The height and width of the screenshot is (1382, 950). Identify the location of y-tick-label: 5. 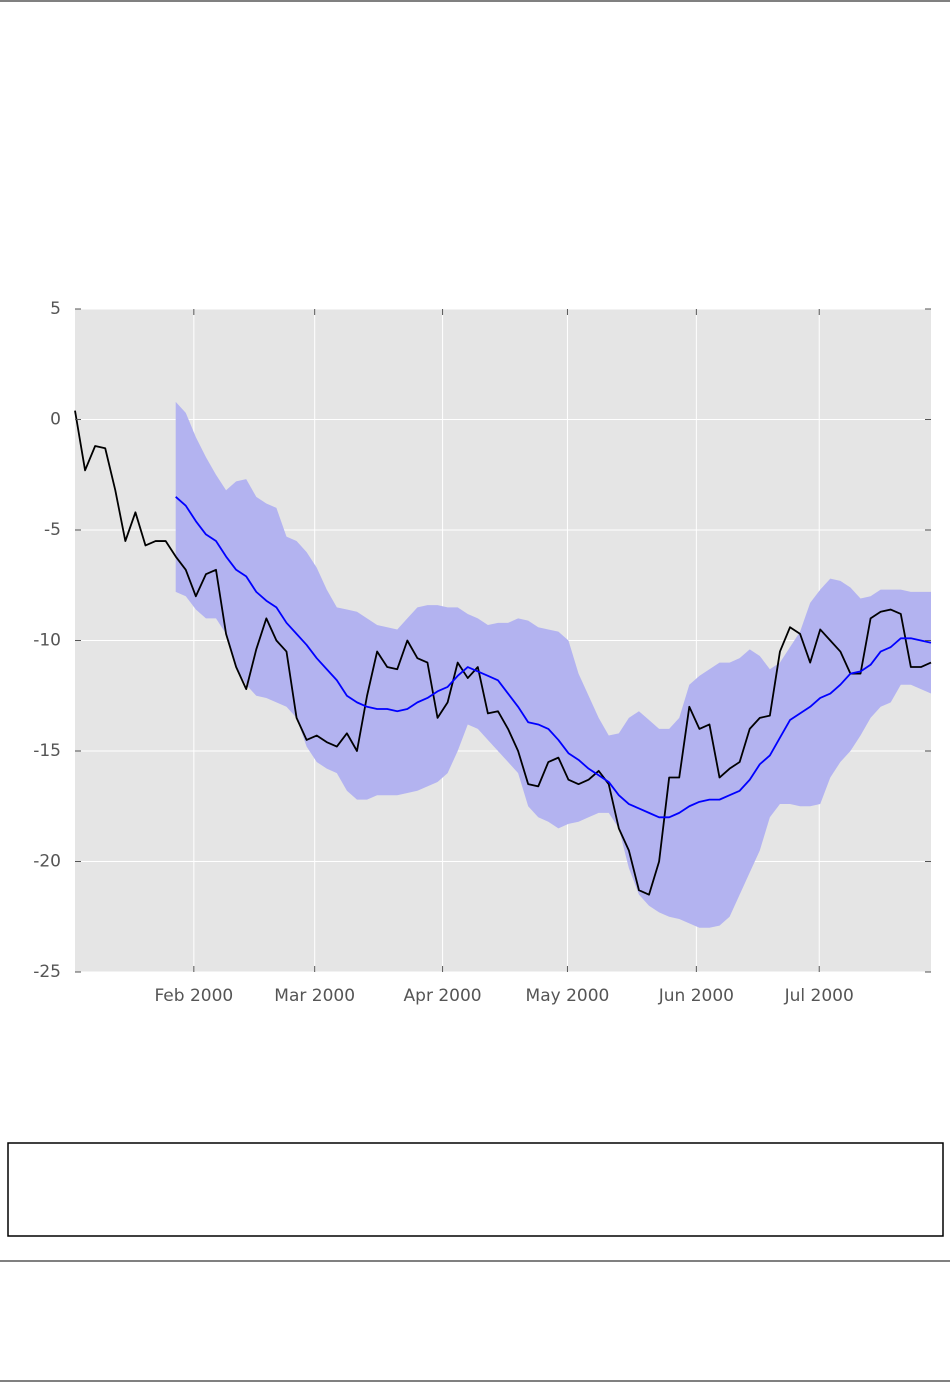
(55, 309).